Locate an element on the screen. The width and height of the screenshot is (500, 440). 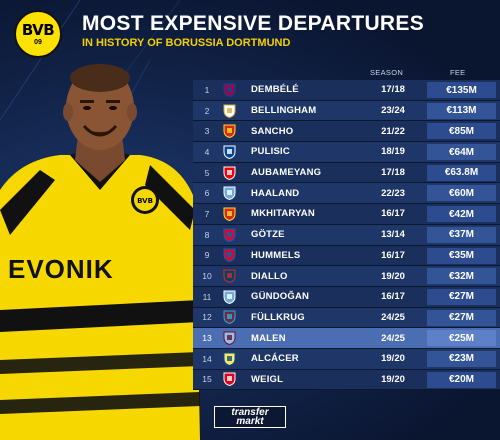
rank-number: 15 is located at coordinates (207, 379).